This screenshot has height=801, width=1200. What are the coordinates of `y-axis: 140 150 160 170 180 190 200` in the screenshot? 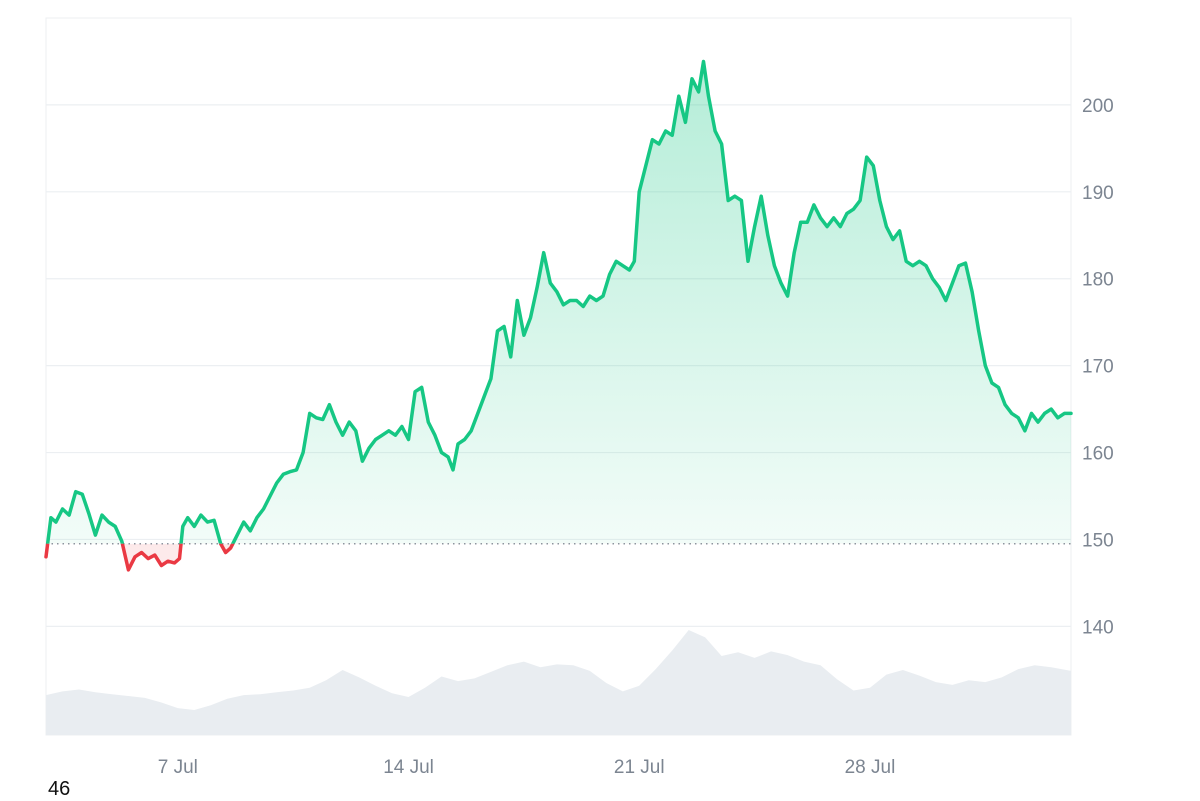 It's located at (1098, 367).